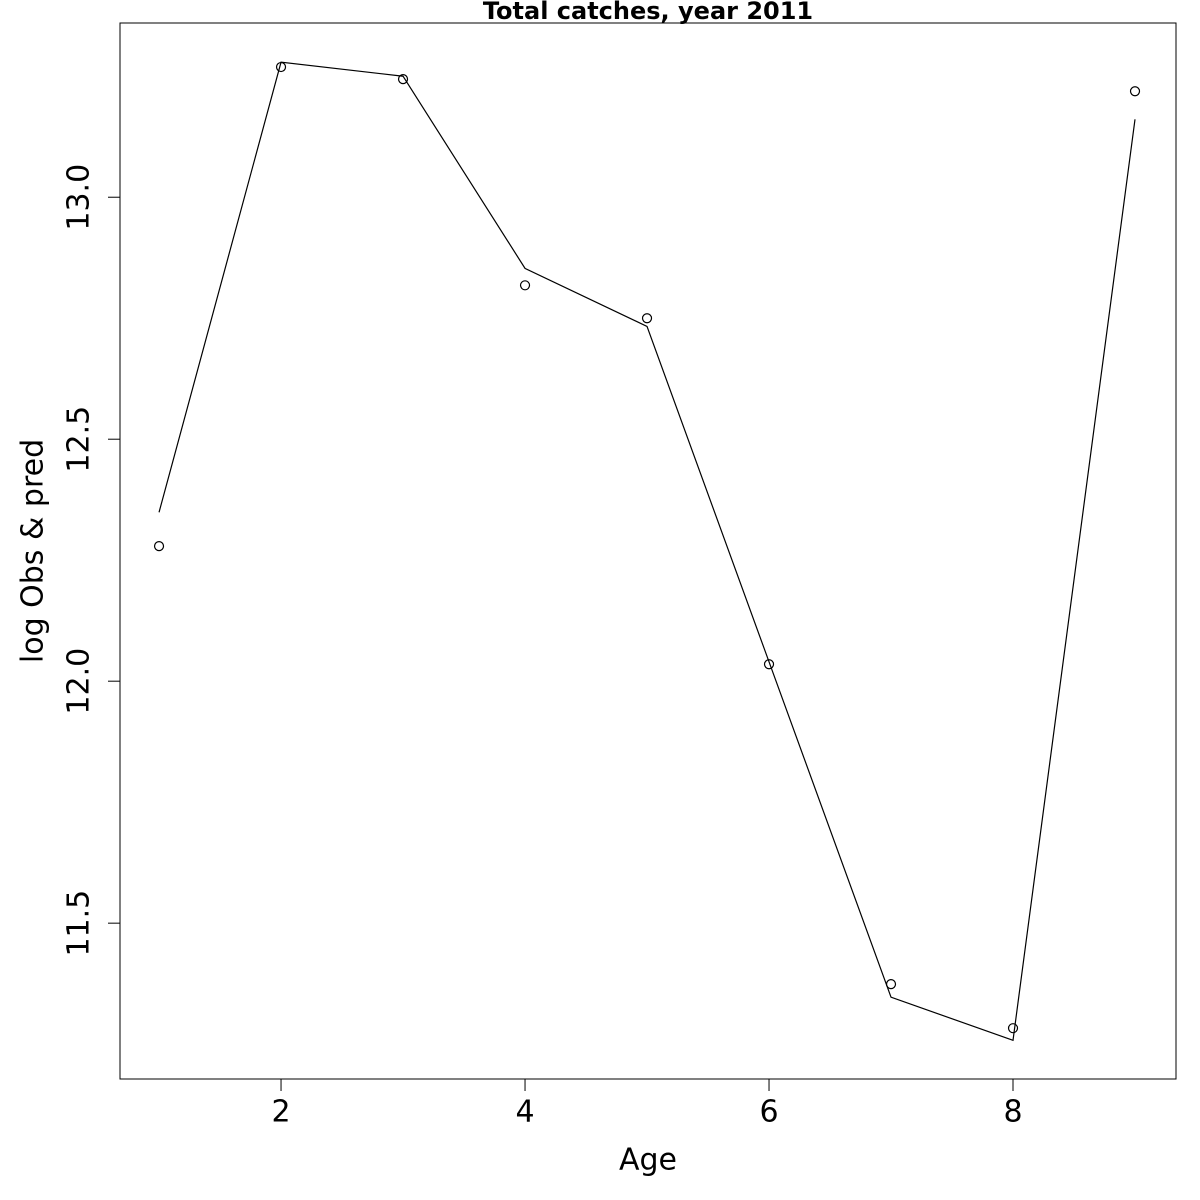  I want to click on x-tick-label: 2, so click(280, 1112).